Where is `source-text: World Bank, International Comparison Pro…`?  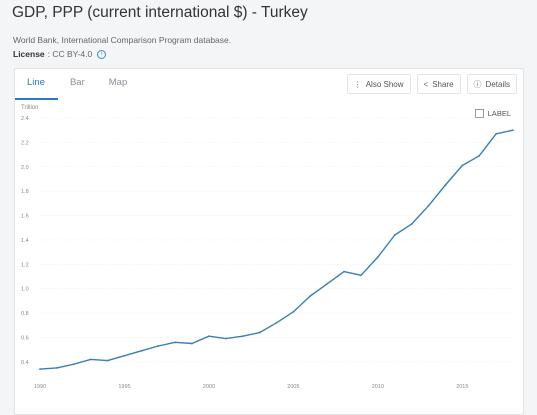 source-text: World Bank, International Comparison Pro… is located at coordinates (122, 40).